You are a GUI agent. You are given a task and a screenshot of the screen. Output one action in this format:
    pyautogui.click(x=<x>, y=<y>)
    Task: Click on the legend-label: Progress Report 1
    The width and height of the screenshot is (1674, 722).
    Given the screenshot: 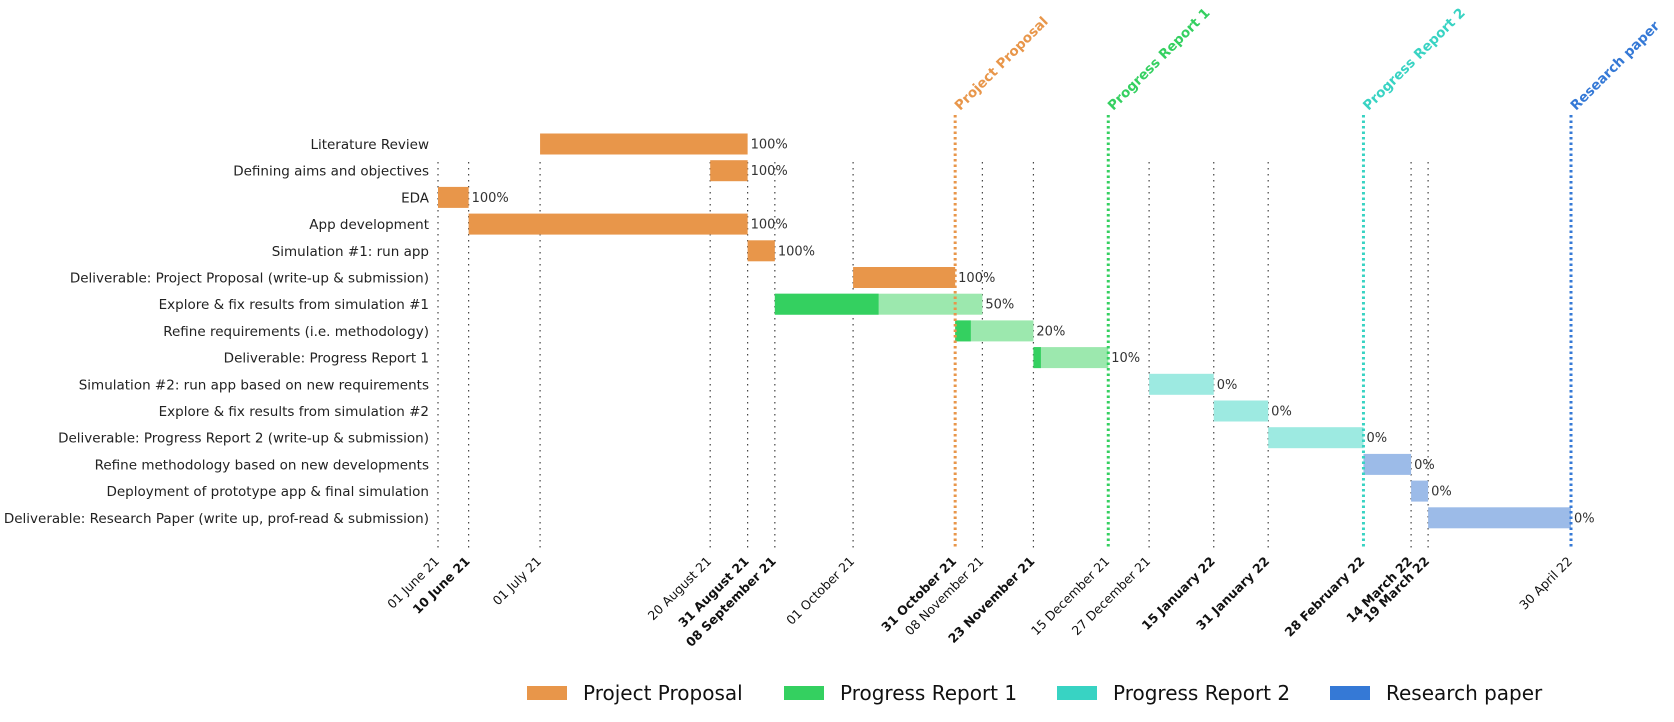 What is the action you would take?
    pyautogui.click(x=928, y=693)
    